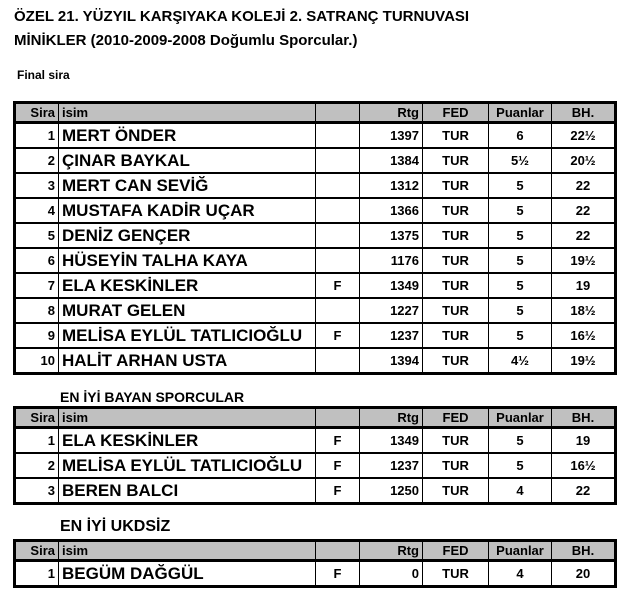  I want to click on table-row: 7 ELA KESKİNLER F 1349 TUR 5 19, so click(315, 285).